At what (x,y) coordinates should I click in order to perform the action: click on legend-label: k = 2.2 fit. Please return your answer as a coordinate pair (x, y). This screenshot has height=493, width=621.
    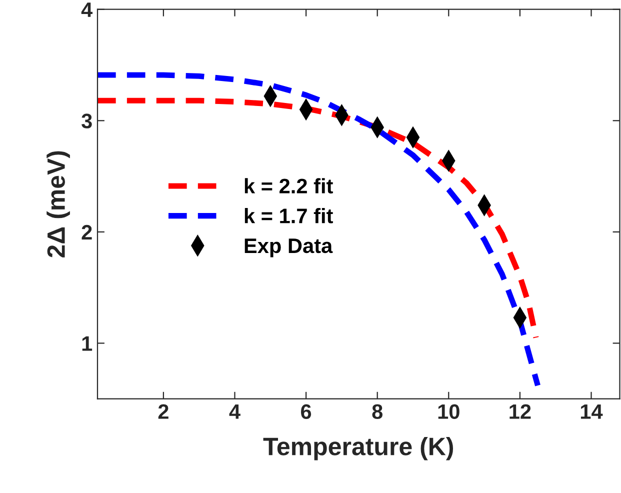
    Looking at the image, I should click on (288, 186).